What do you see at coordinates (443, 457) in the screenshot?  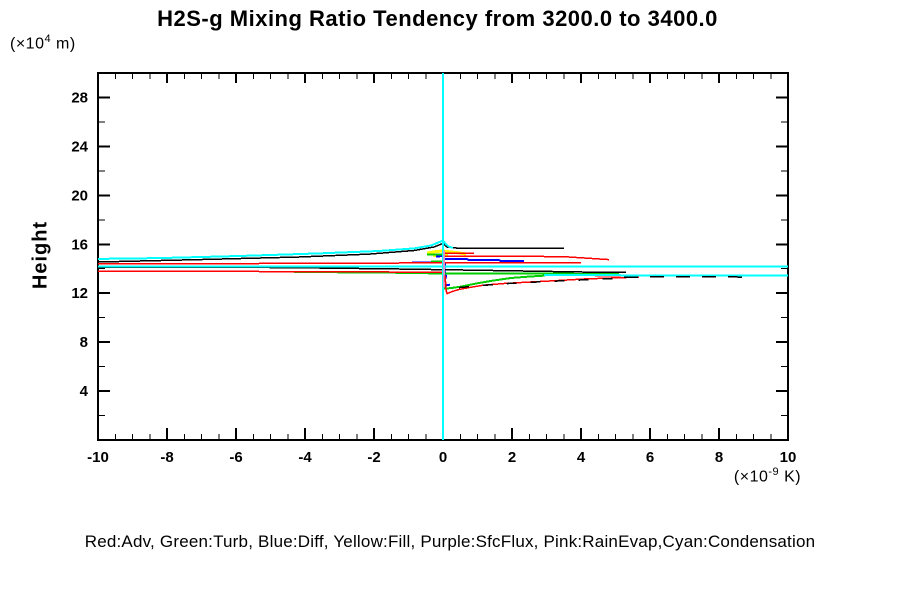 I see `x-tick-label: 0` at bounding box center [443, 457].